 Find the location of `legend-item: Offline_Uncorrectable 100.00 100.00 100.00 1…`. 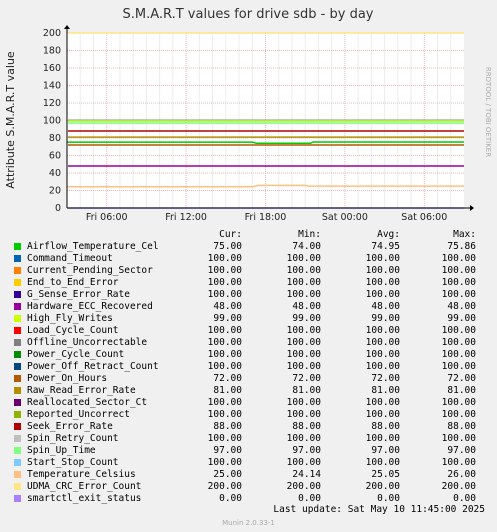

legend-item: Offline_Uncorrectable 100.00 100.00 100.00 1… is located at coordinates (249, 343).